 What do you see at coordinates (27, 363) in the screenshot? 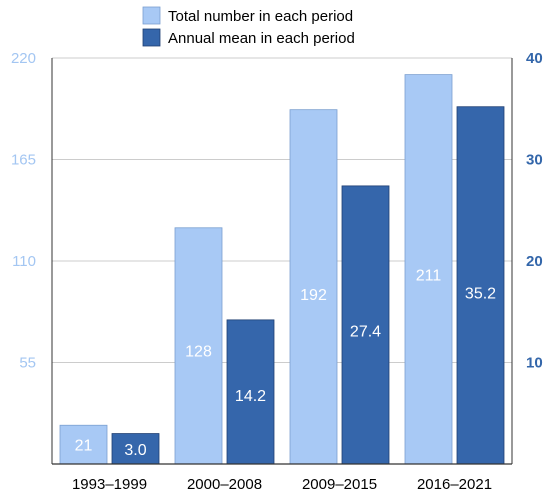
I see `left-axis-tick-label: 55` at bounding box center [27, 363].